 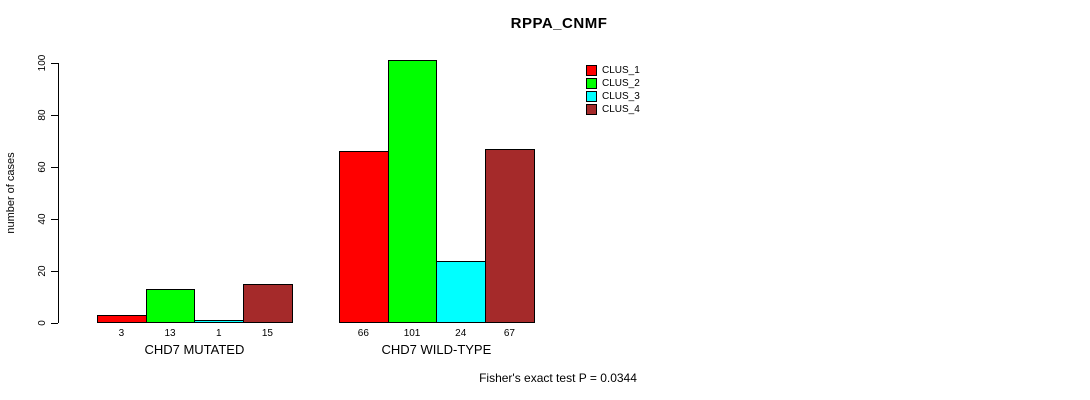 I want to click on bar-value-label: 13, so click(x=170, y=333).